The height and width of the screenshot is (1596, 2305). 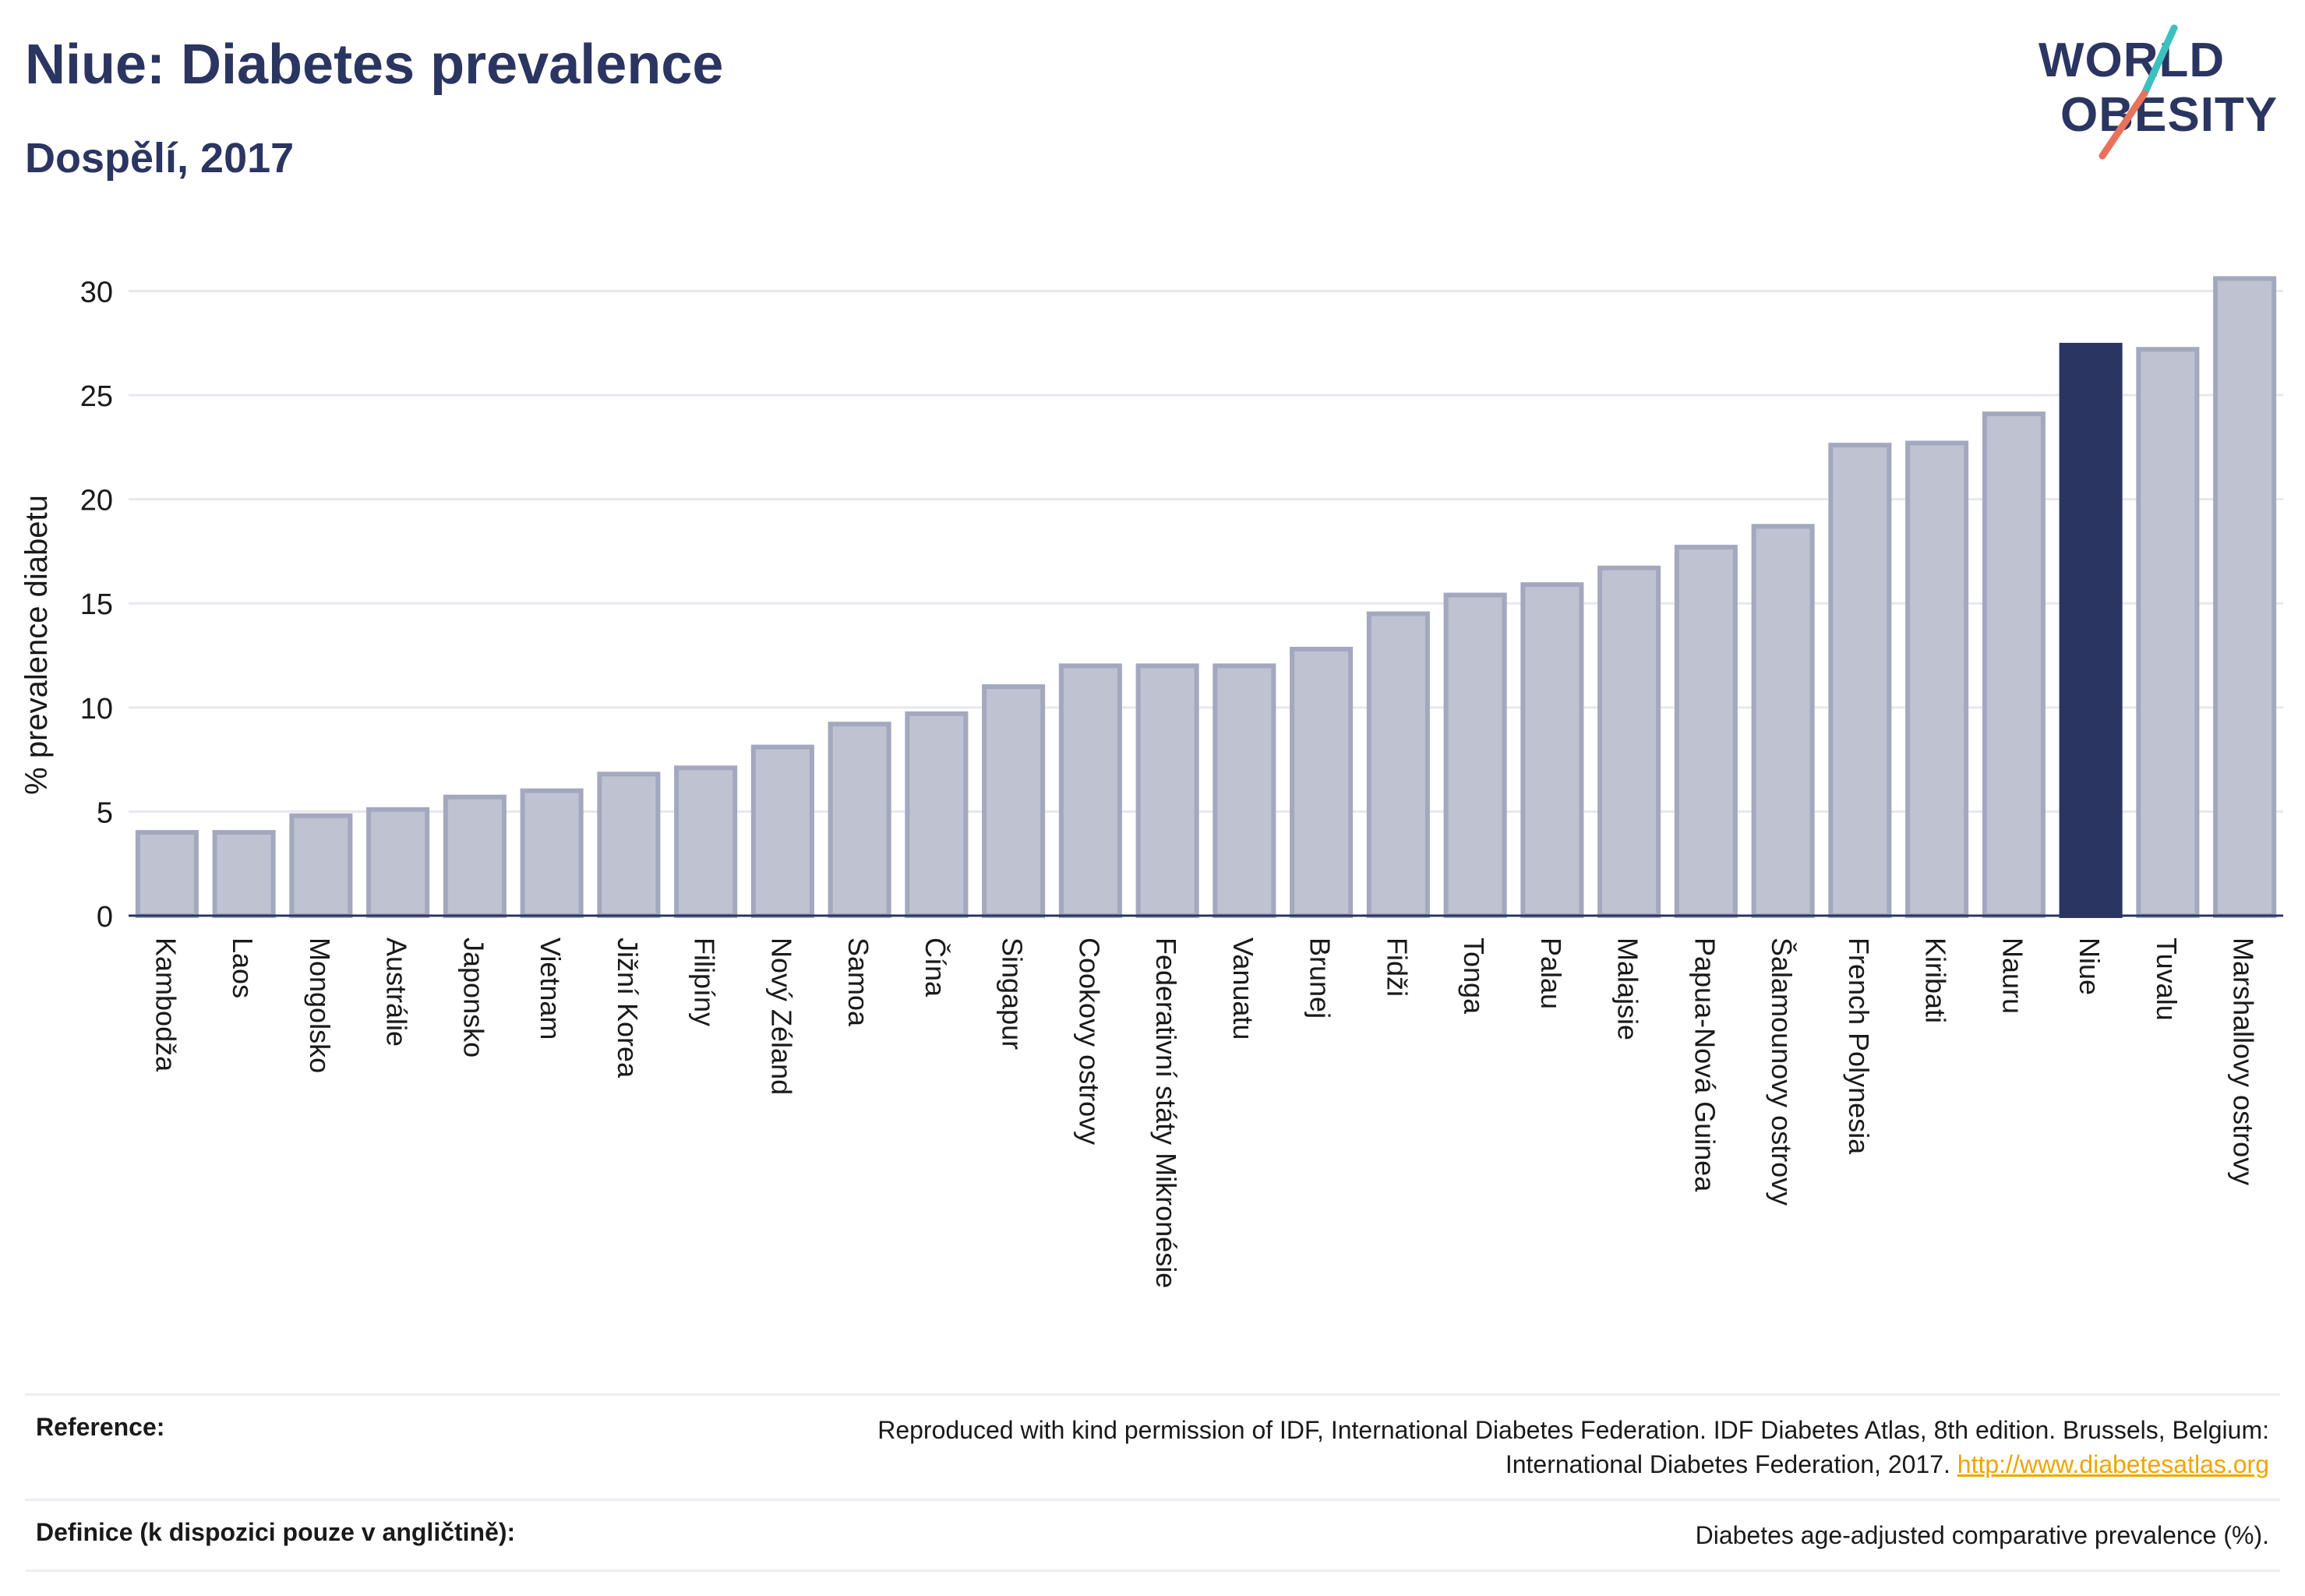 What do you see at coordinates (936, 967) in the screenshot?
I see `x-tick-label: Čína` at bounding box center [936, 967].